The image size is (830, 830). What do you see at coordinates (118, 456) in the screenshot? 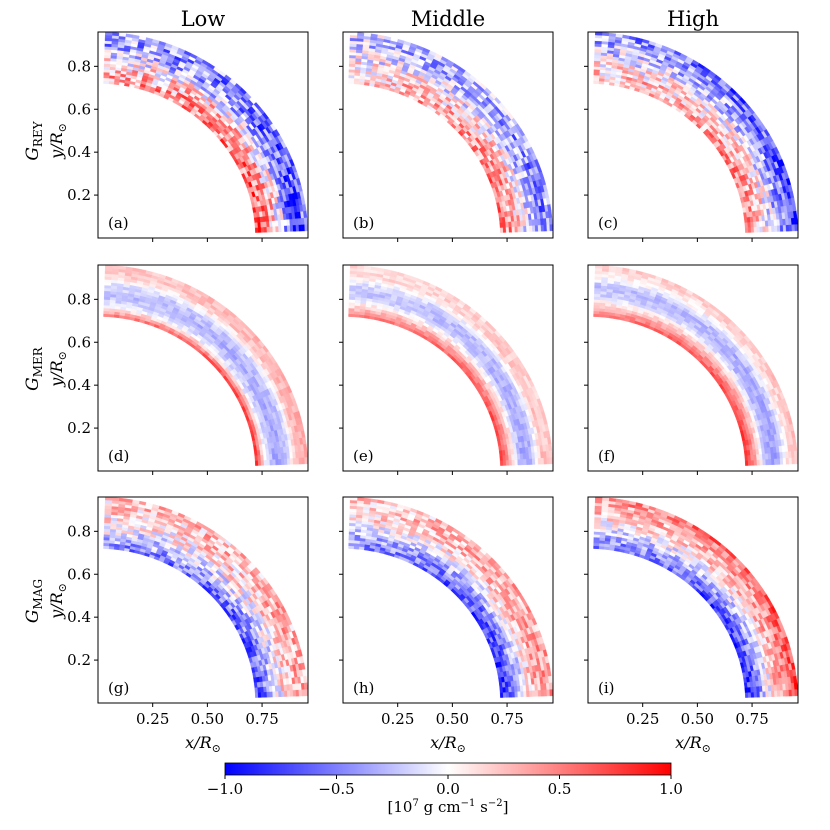
I see `panel-label: (d)` at bounding box center [118, 456].